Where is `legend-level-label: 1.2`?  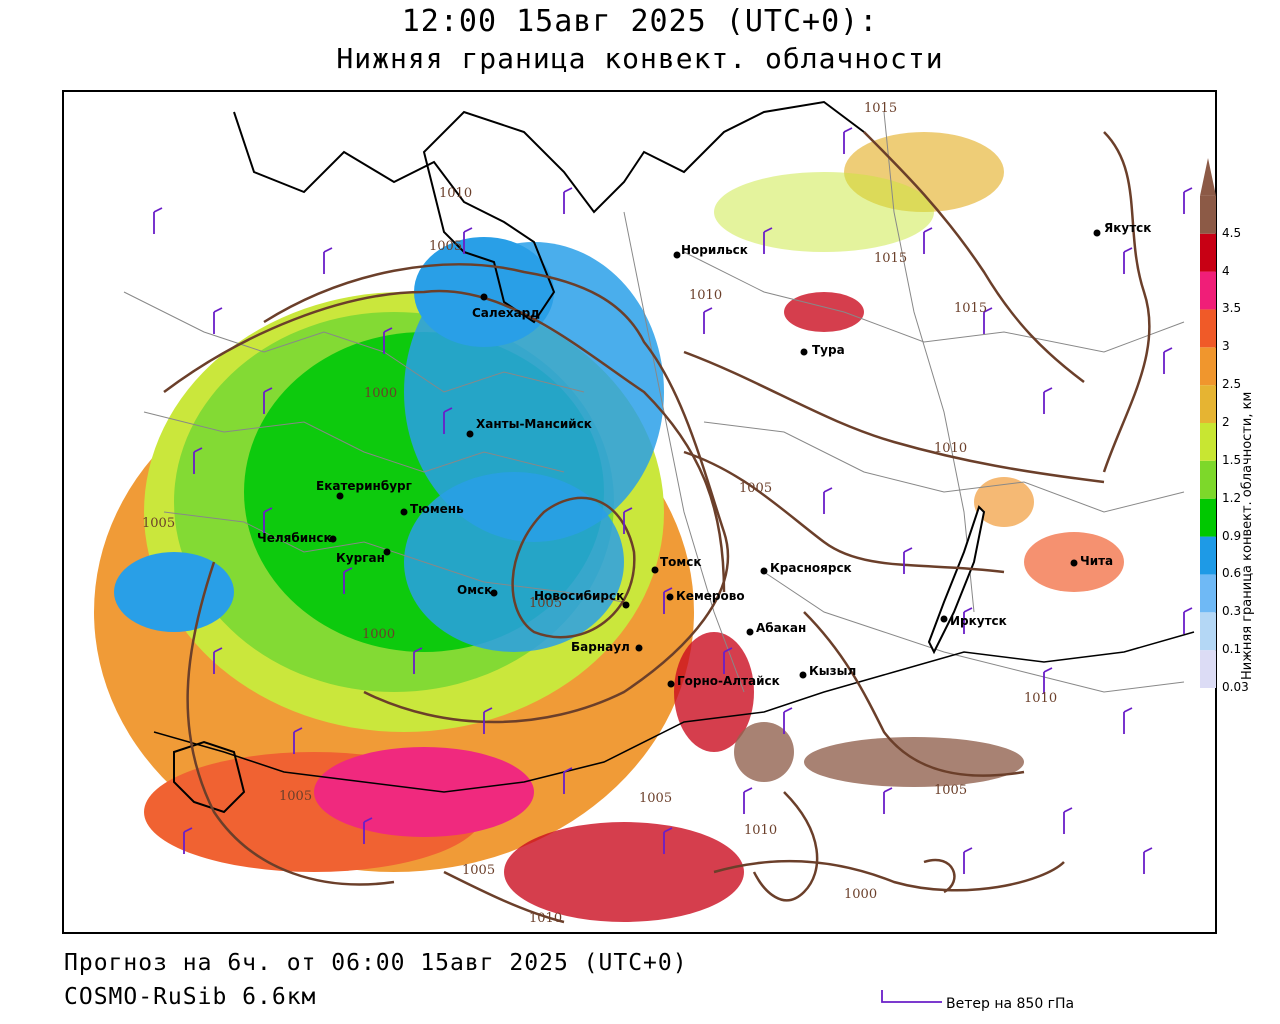 legend-level-label: 1.2 is located at coordinates (1232, 497).